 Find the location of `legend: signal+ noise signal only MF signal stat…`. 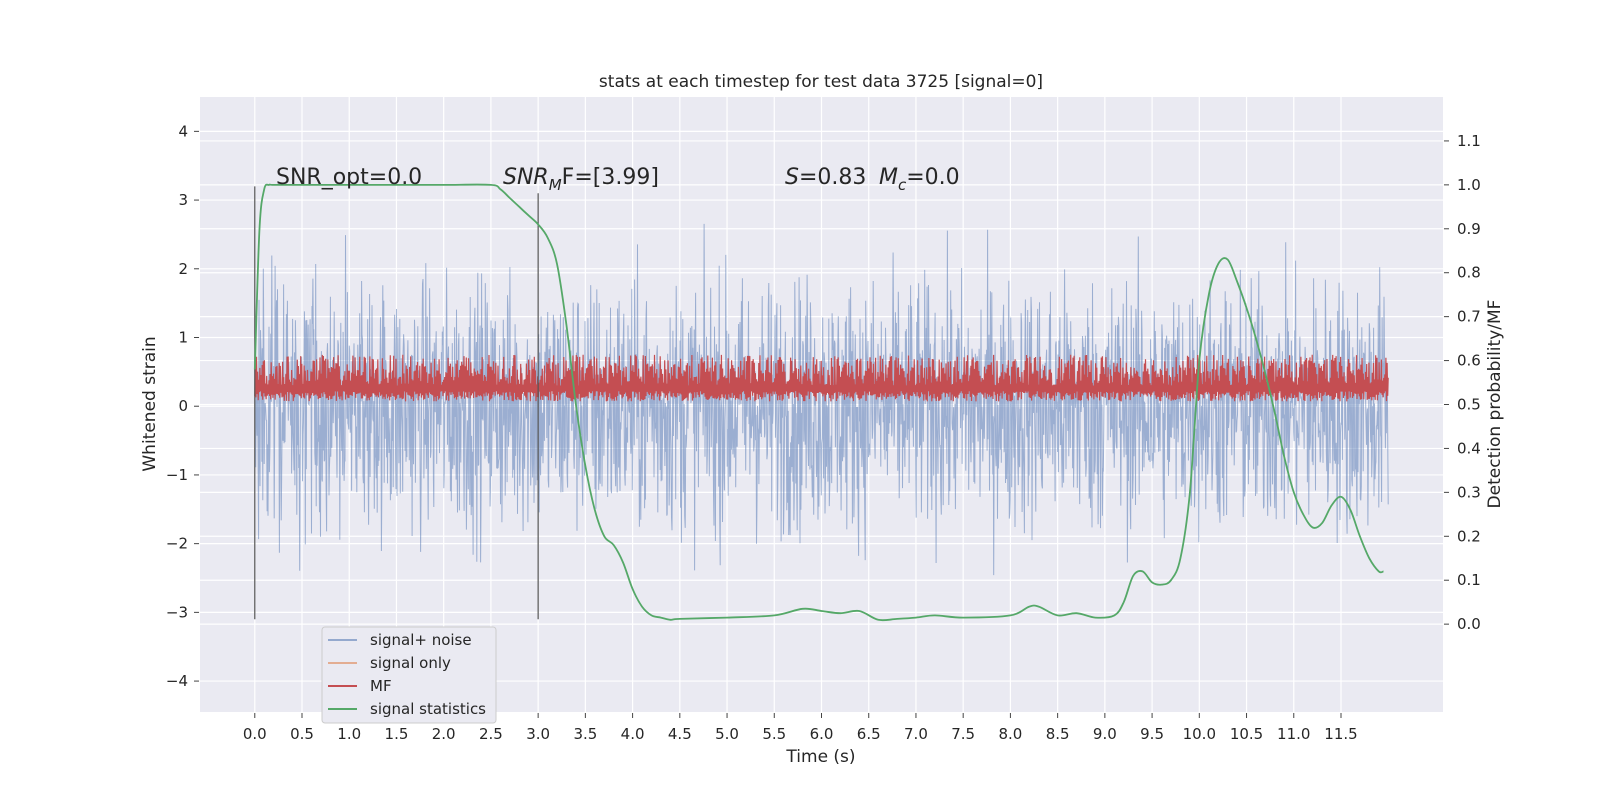

legend: signal+ noise signal only MF signal stat… is located at coordinates (409, 675).